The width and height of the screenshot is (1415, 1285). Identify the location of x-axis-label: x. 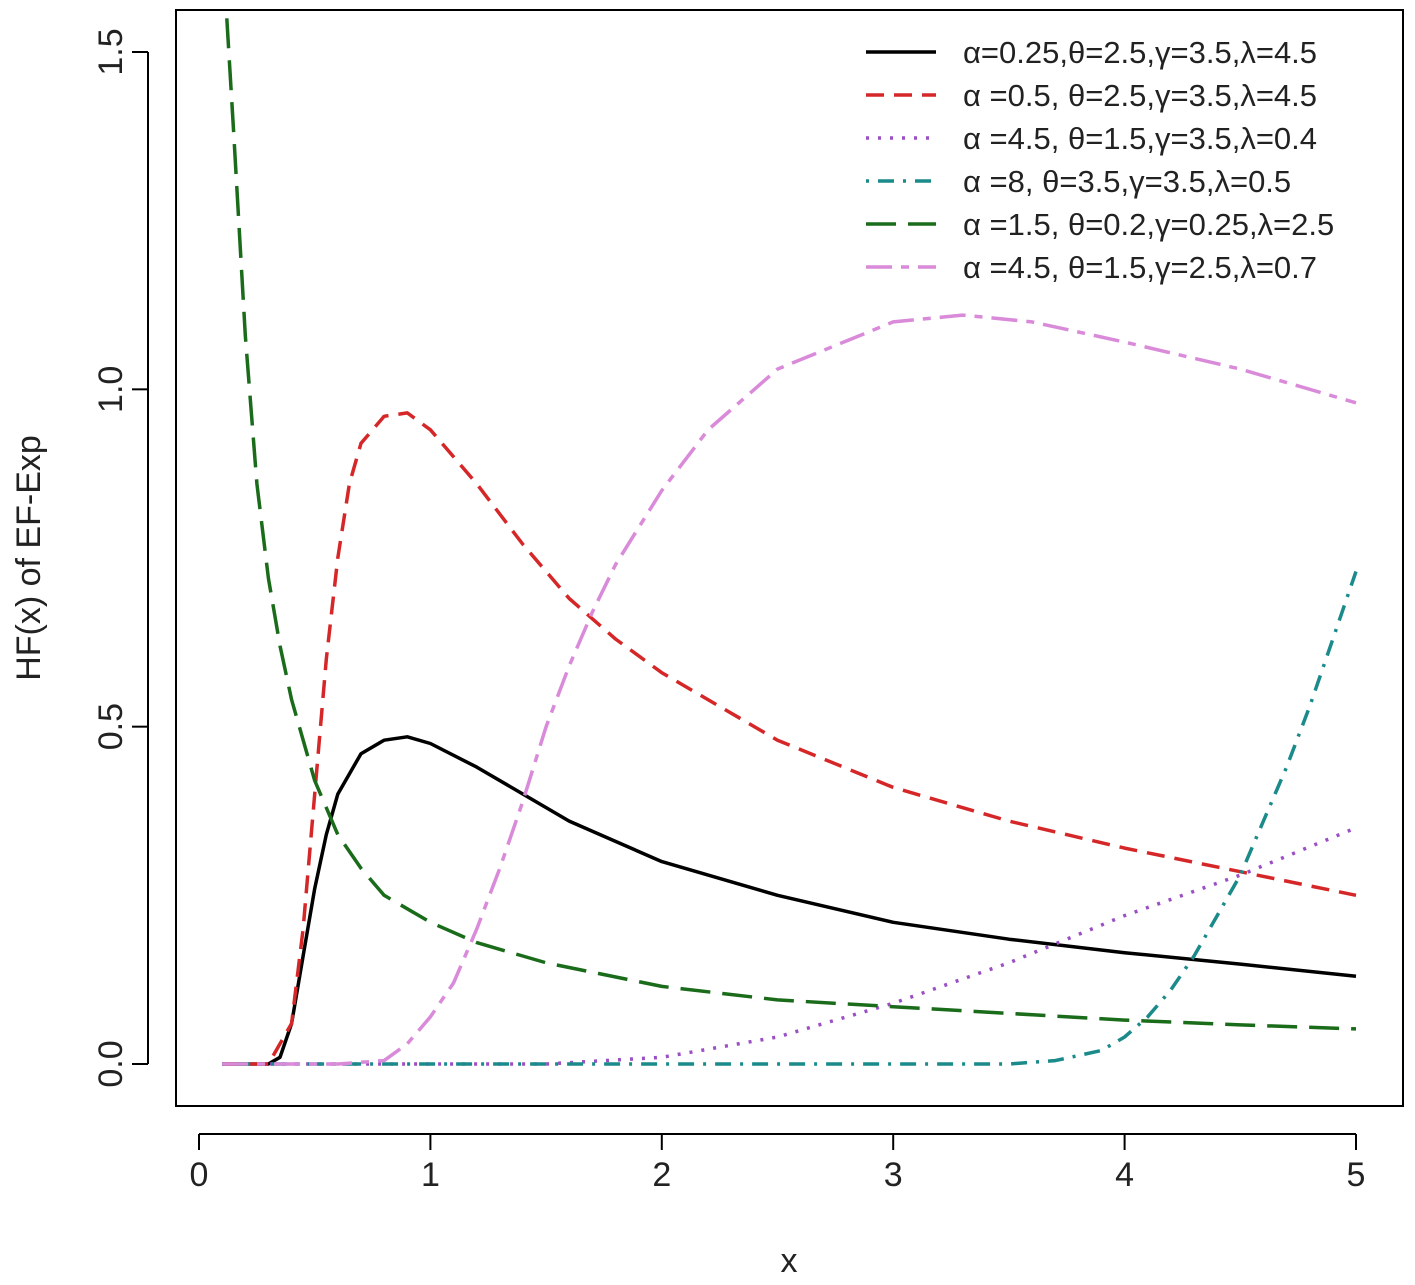
(789, 1261).